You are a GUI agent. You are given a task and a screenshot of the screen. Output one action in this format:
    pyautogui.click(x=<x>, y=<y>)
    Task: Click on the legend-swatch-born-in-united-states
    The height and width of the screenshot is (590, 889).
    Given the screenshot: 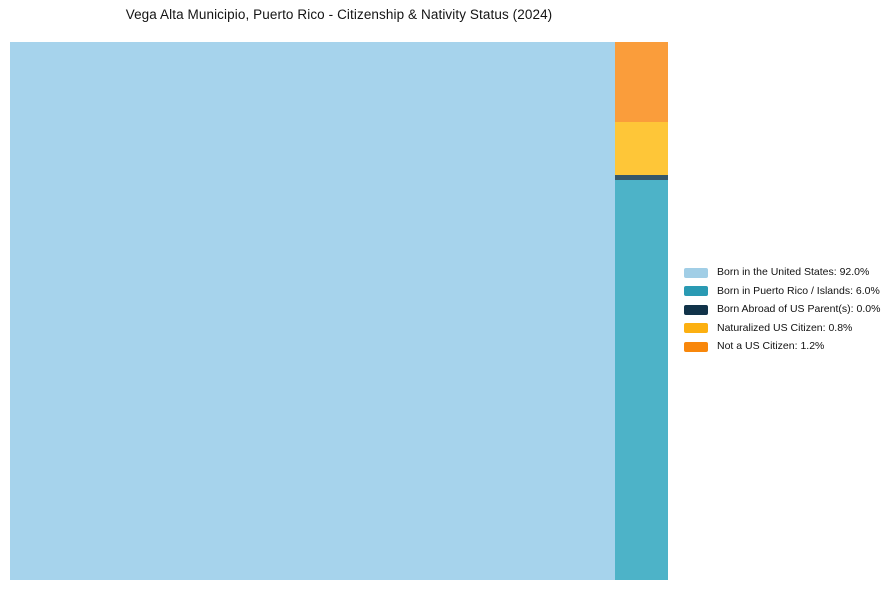 What is the action you would take?
    pyautogui.click(x=696, y=272)
    